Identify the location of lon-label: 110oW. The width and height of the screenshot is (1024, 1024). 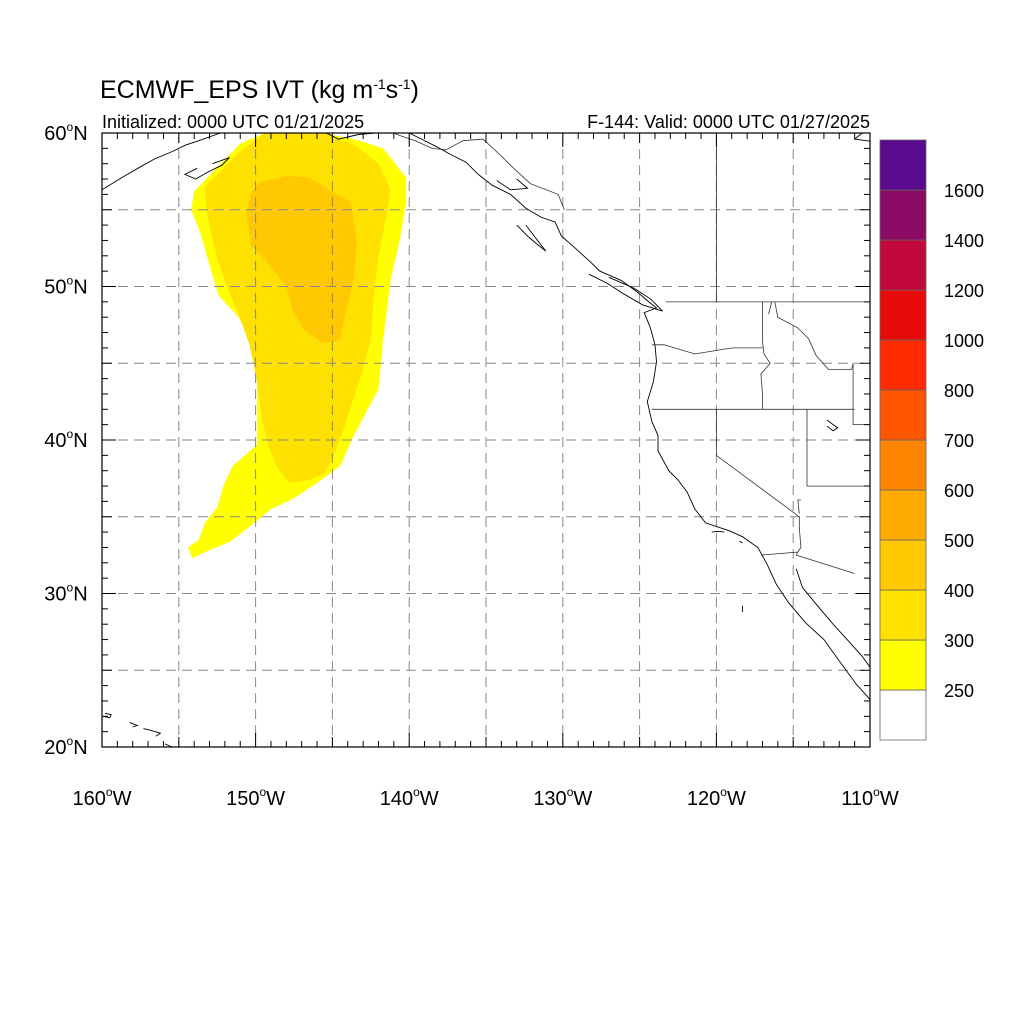
(870, 797).